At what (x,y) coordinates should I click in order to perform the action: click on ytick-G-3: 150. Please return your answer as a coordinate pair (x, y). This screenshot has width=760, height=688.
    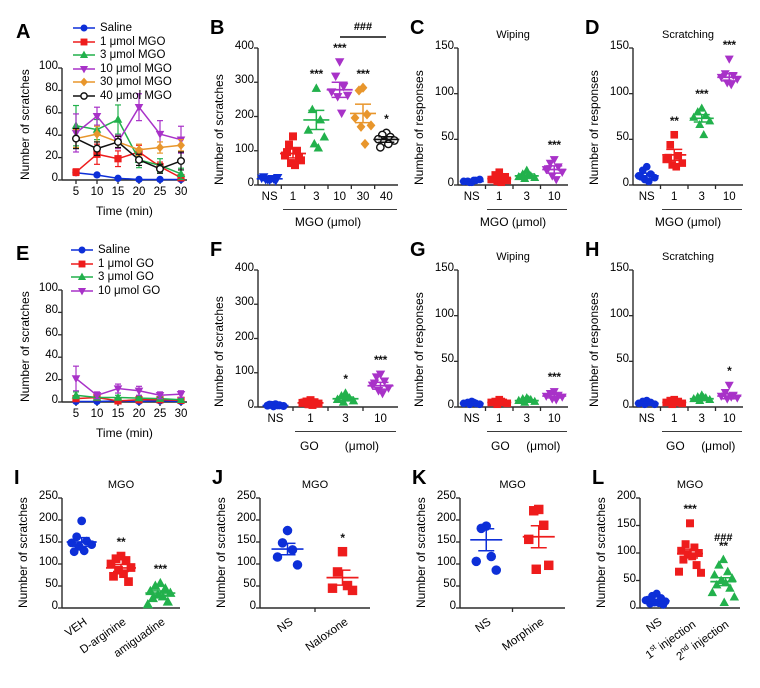
    Looking at the image, I should click on (444, 268).